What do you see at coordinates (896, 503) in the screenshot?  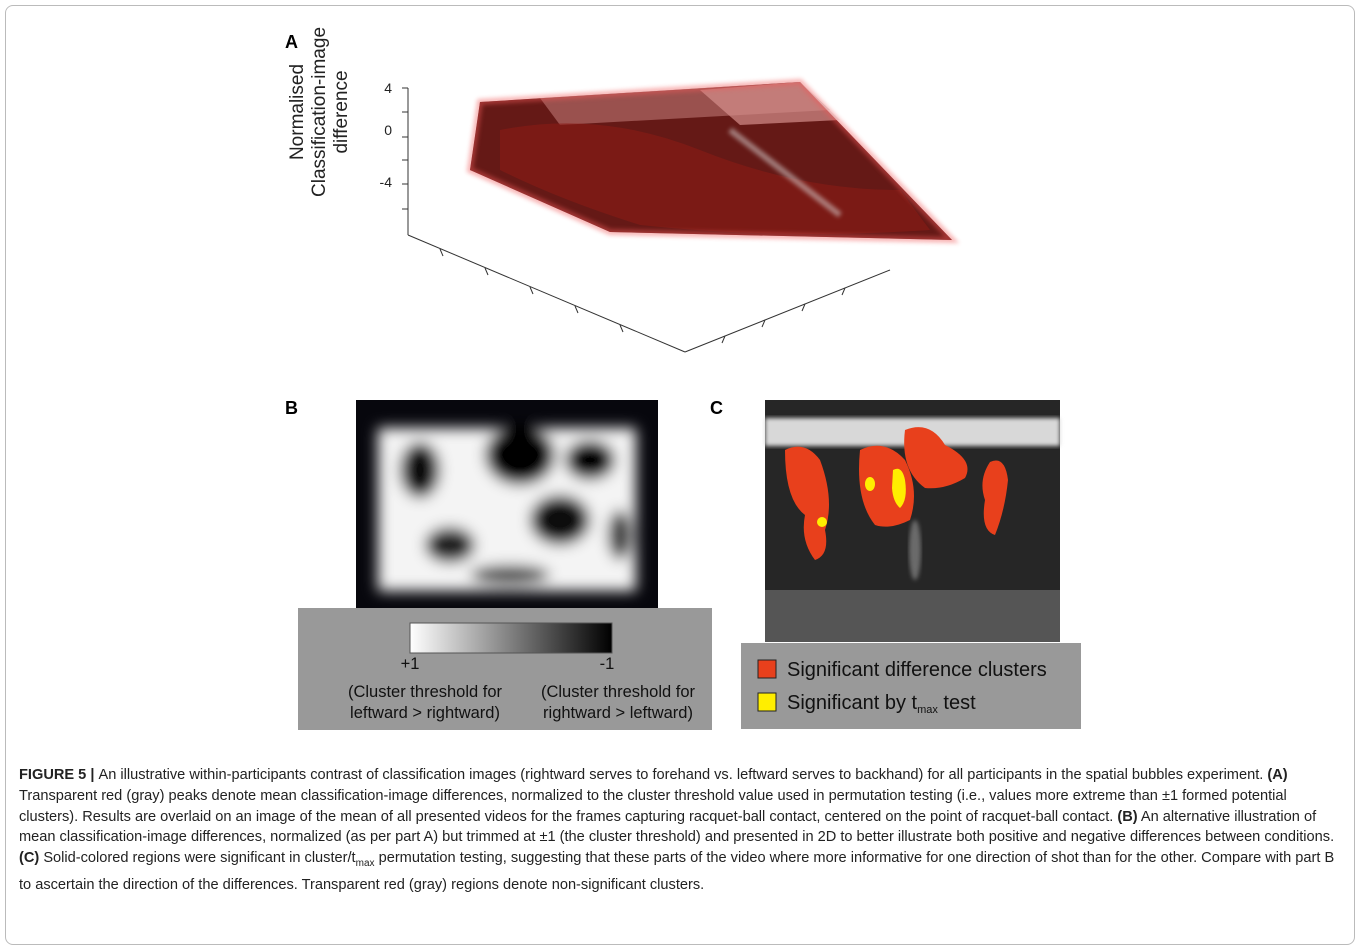 I see `clusters` at bounding box center [896, 503].